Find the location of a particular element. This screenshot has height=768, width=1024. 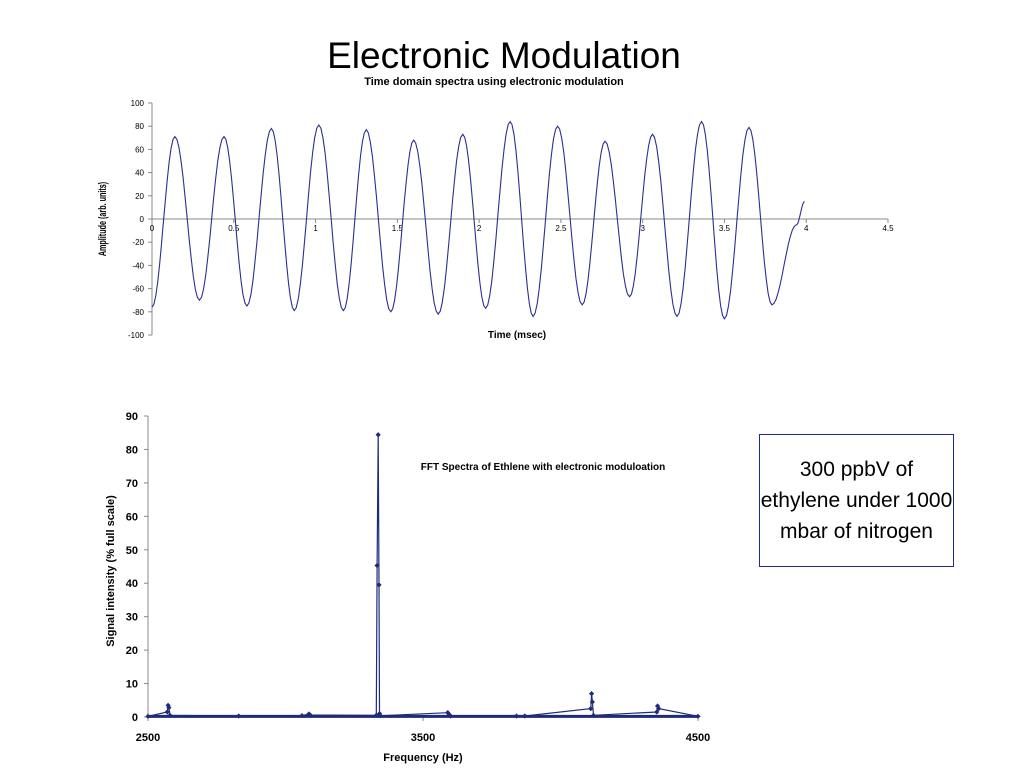

time-chart-y-tick-label: -20 is located at coordinates (138, 242).